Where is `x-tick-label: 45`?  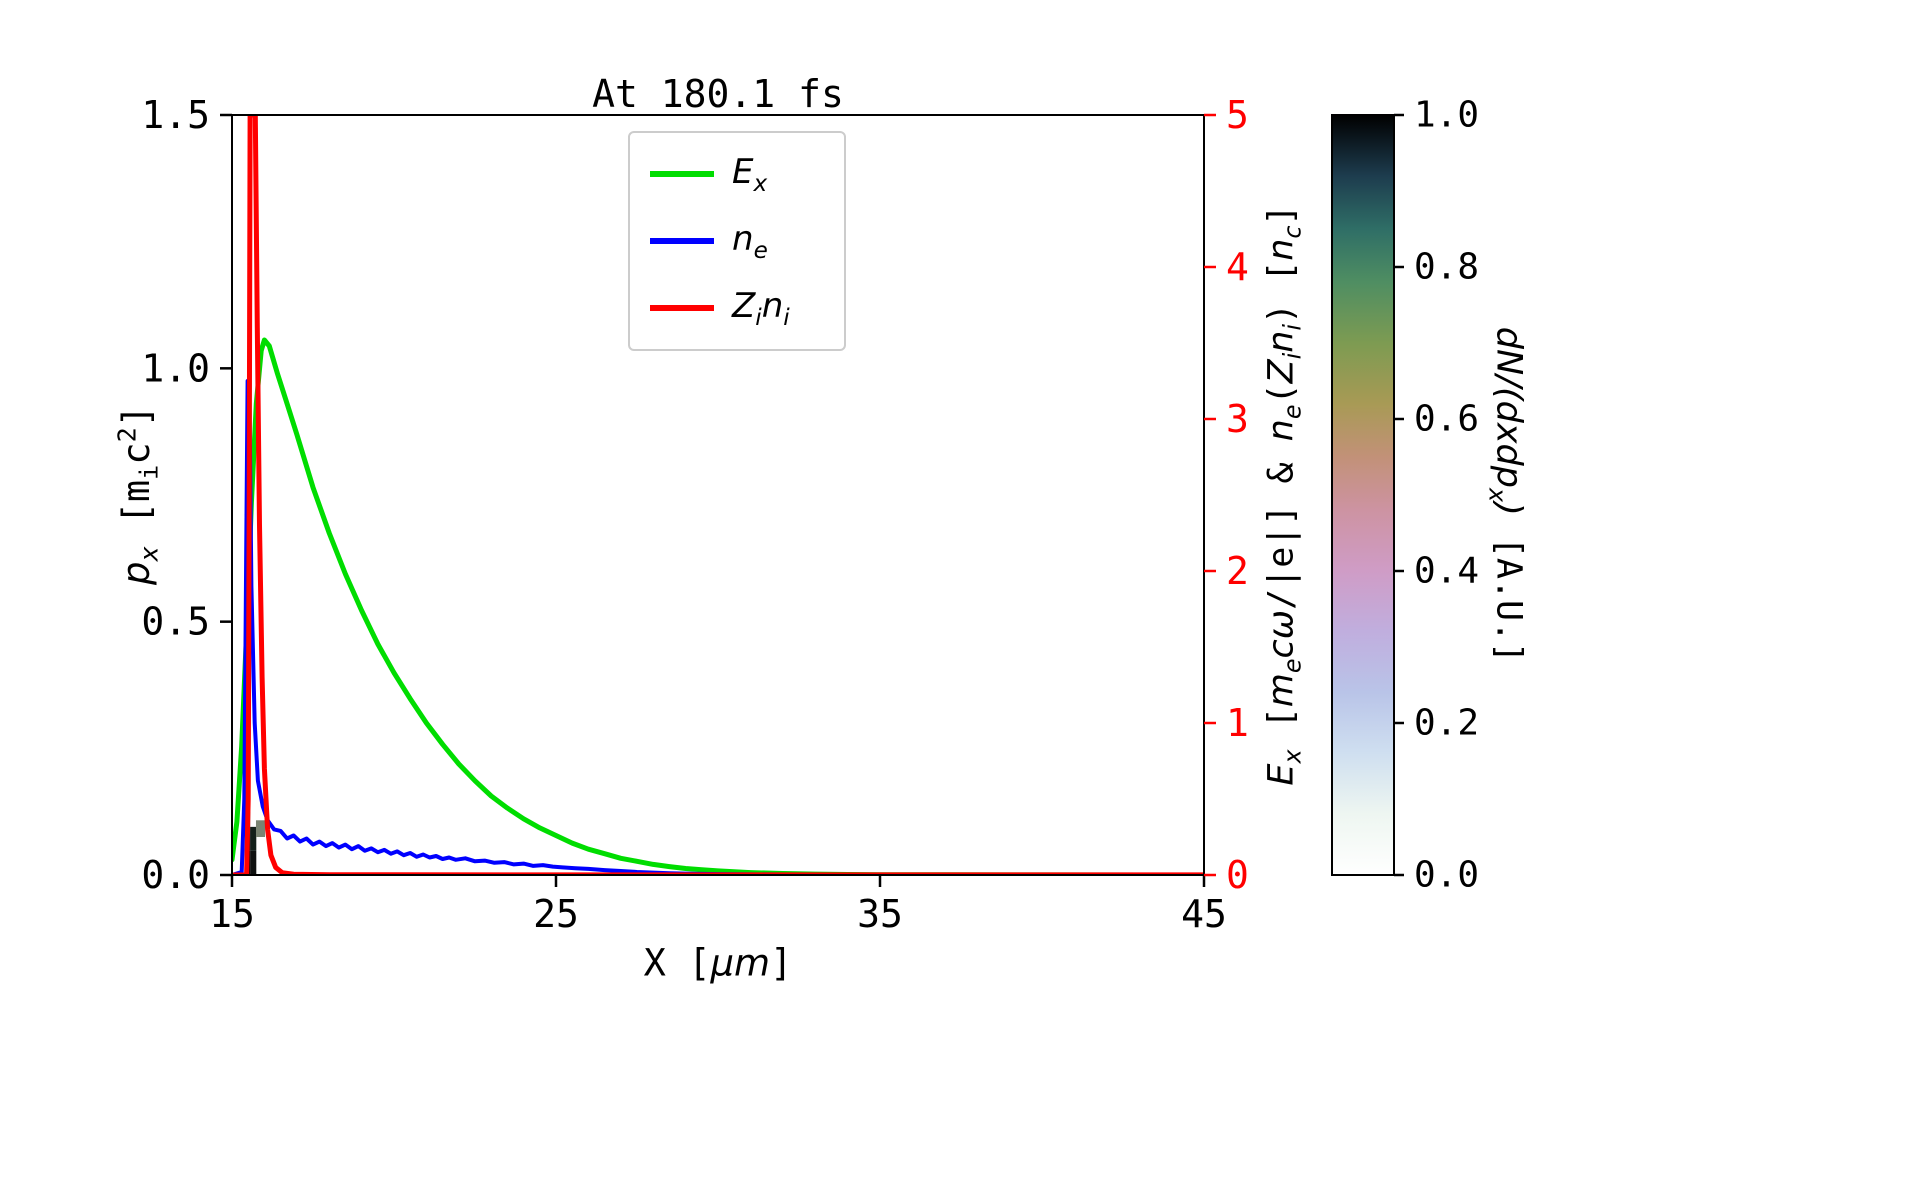
x-tick-label: 45 is located at coordinates (1204, 914).